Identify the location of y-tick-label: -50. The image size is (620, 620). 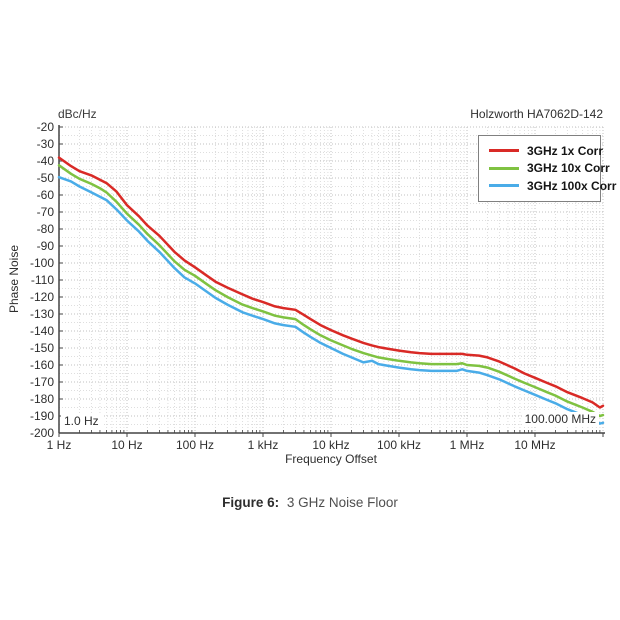
(45, 178).